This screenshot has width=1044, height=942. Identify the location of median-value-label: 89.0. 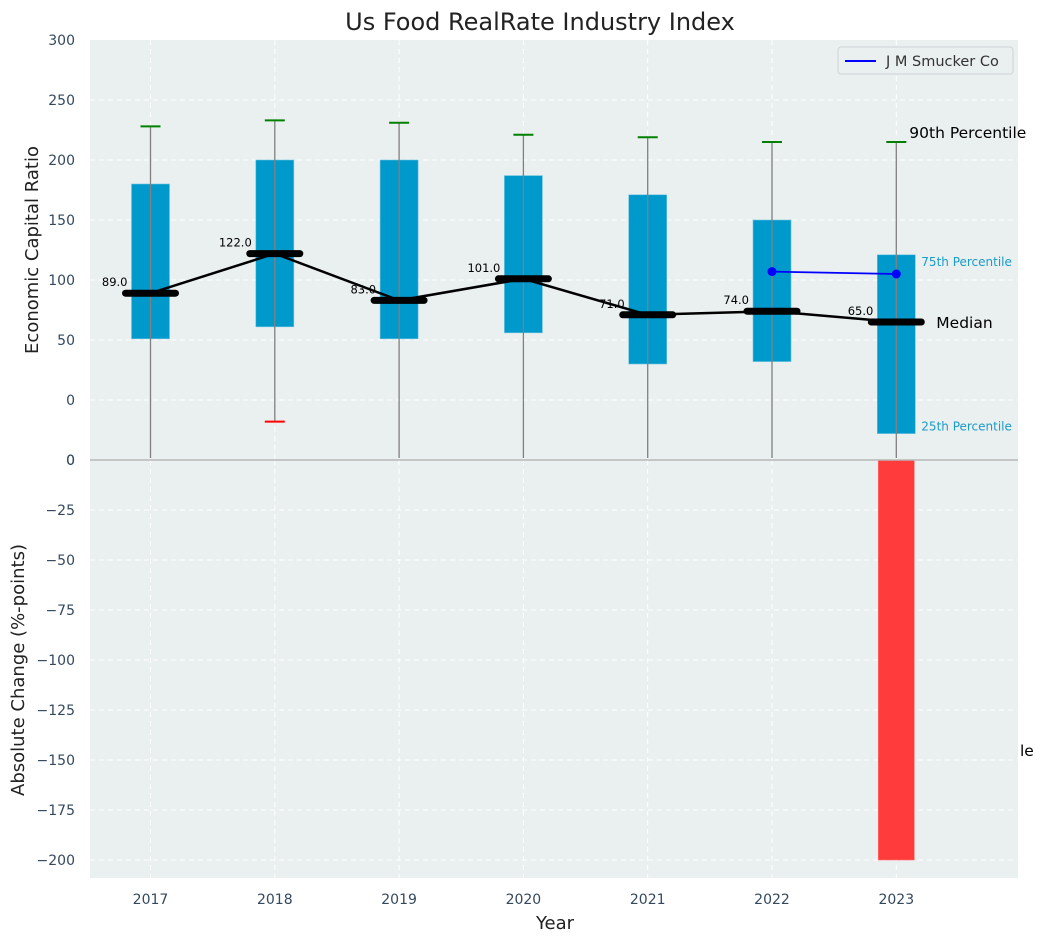
(115, 282).